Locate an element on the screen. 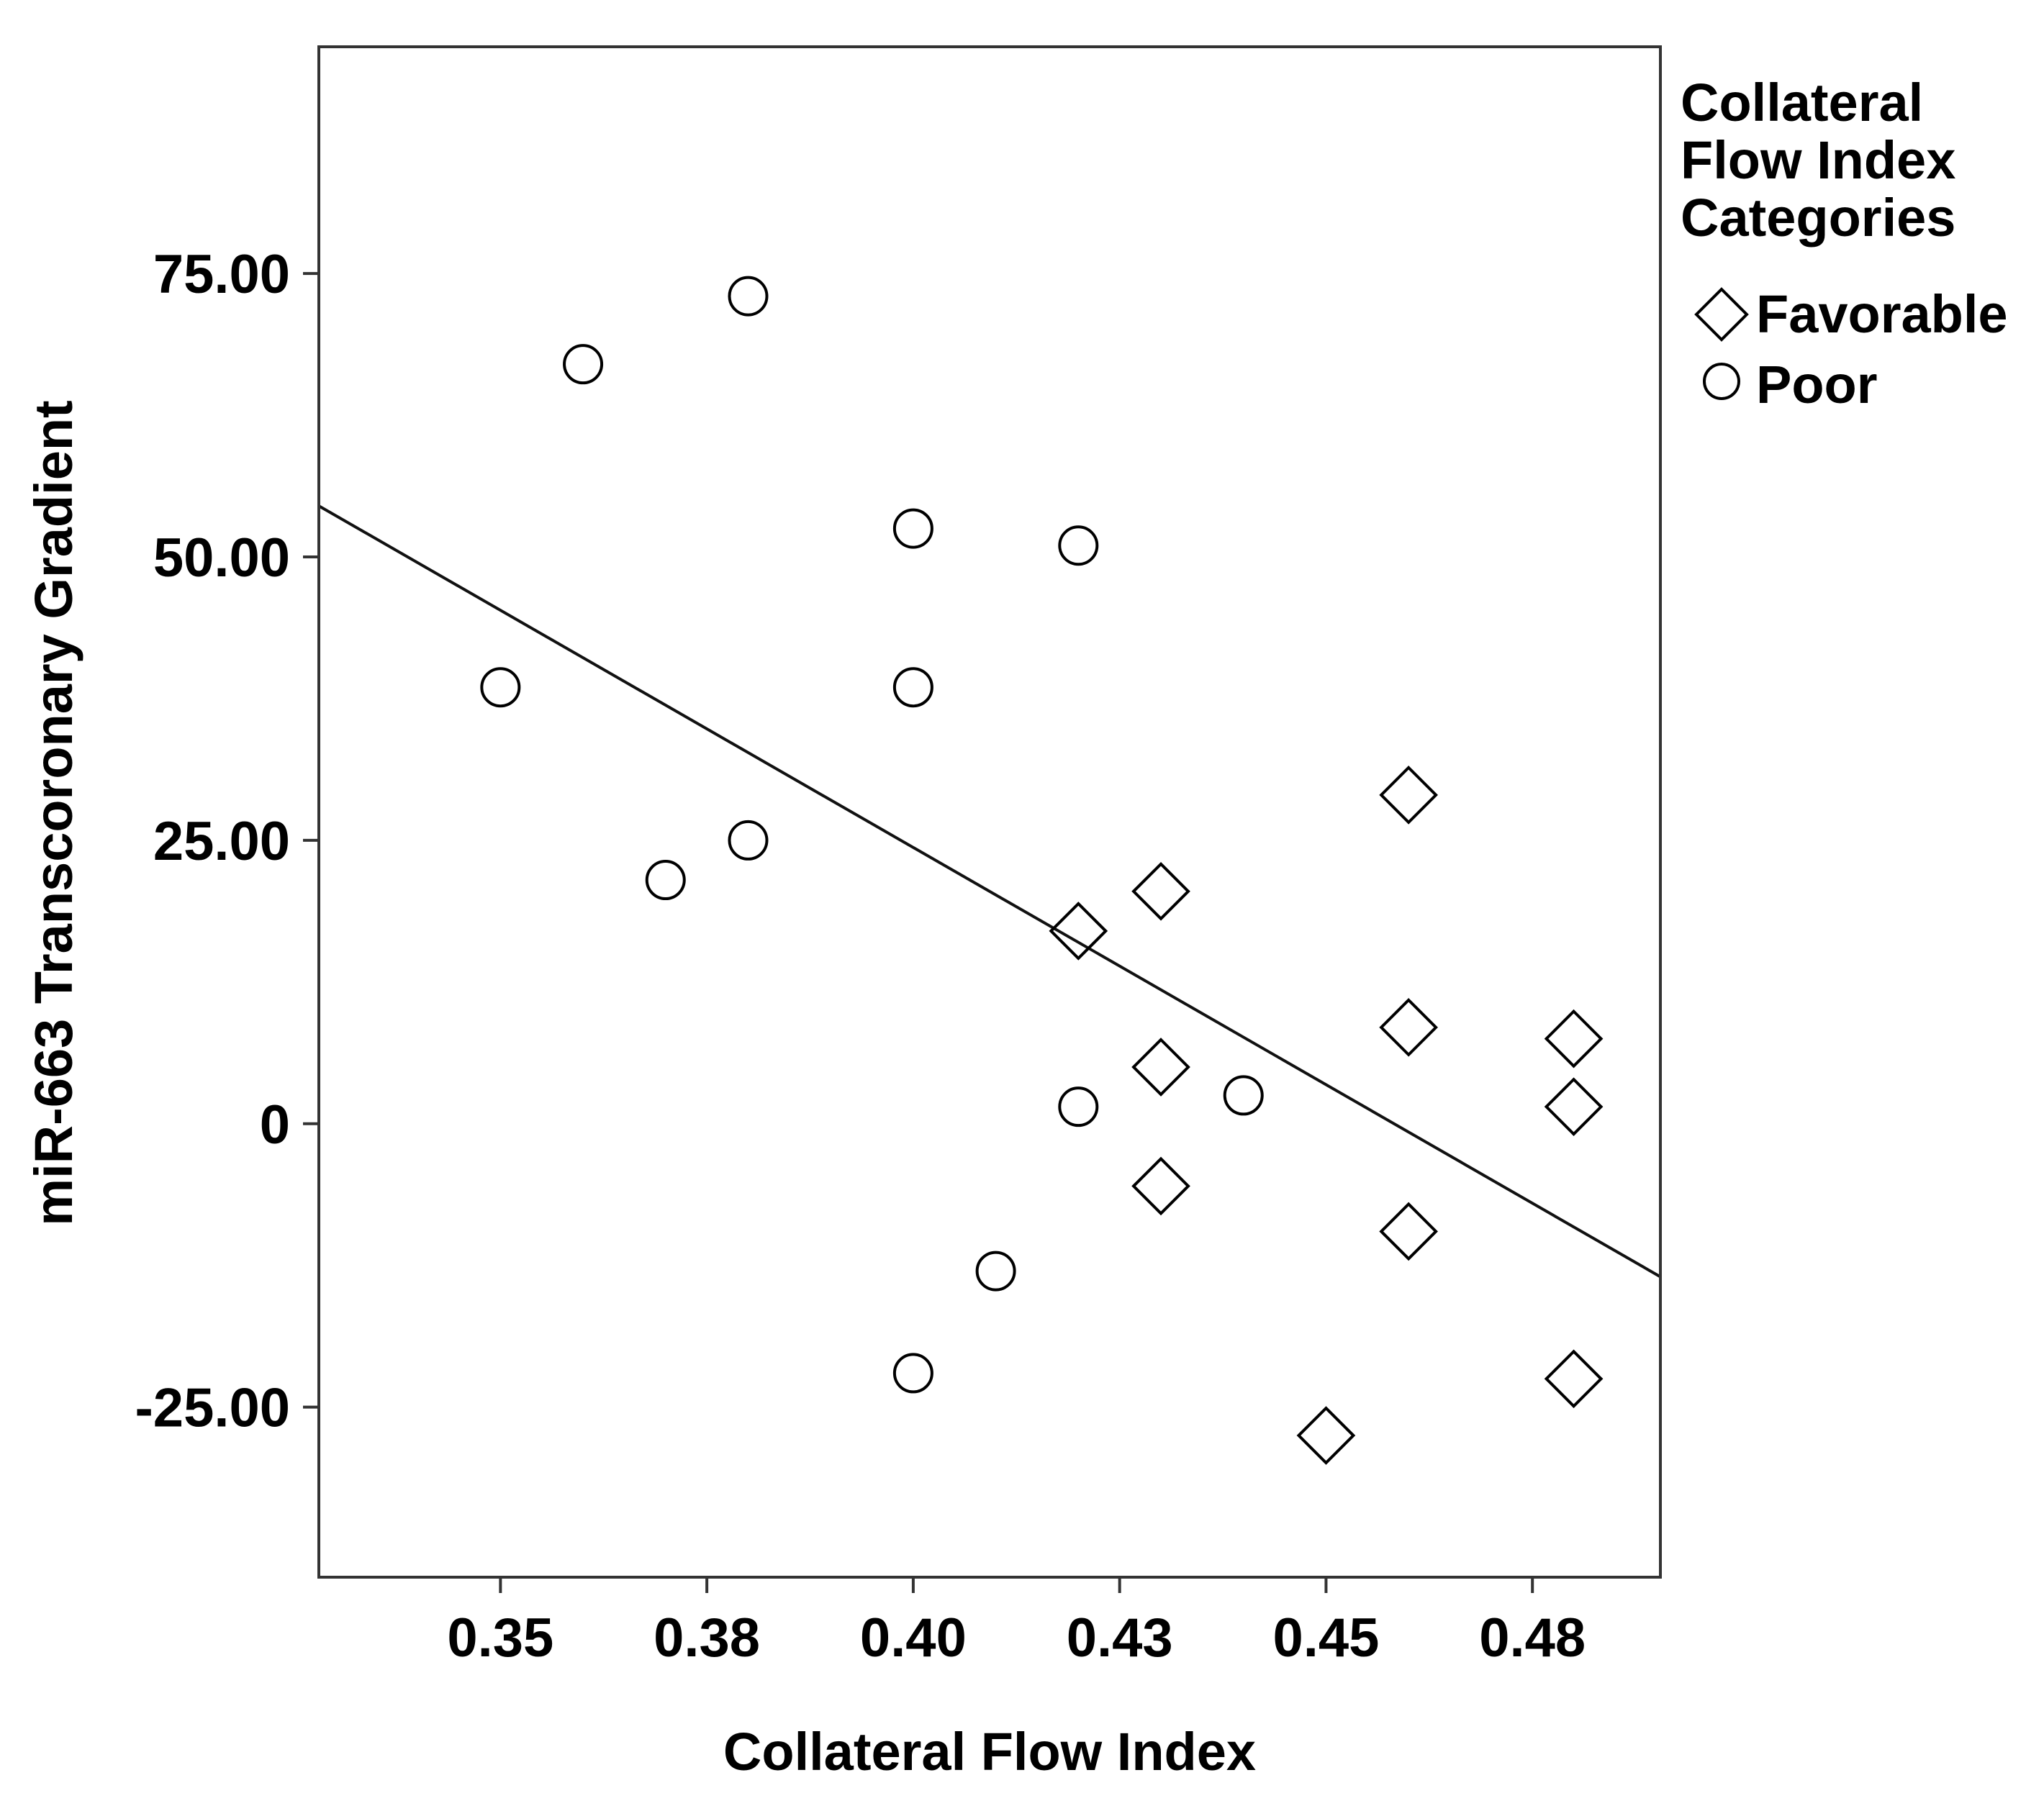 The width and height of the screenshot is (2044, 1806). legend-title-line-1: Collateral is located at coordinates (1802, 102).